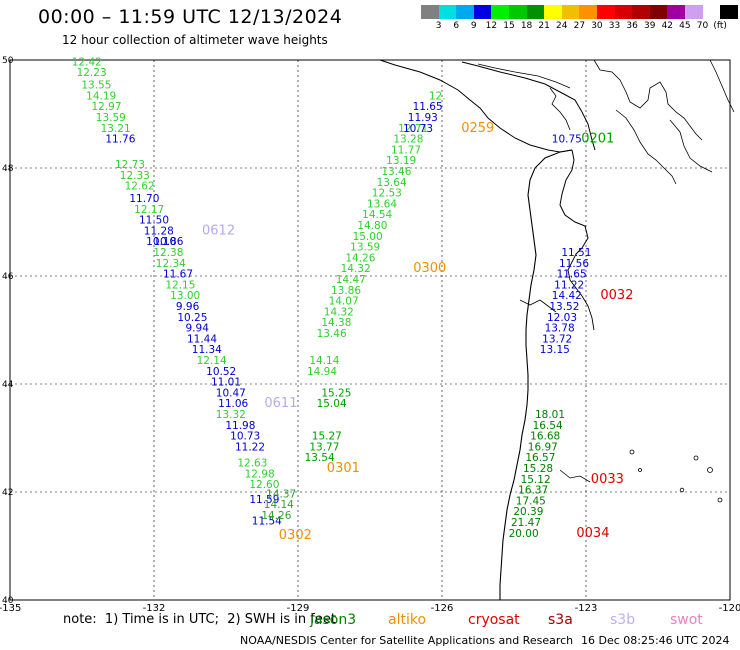 The image size is (740, 650). Describe the element at coordinates (198, 329) in the screenshot. I see `wave-height-label: 9.94` at that location.